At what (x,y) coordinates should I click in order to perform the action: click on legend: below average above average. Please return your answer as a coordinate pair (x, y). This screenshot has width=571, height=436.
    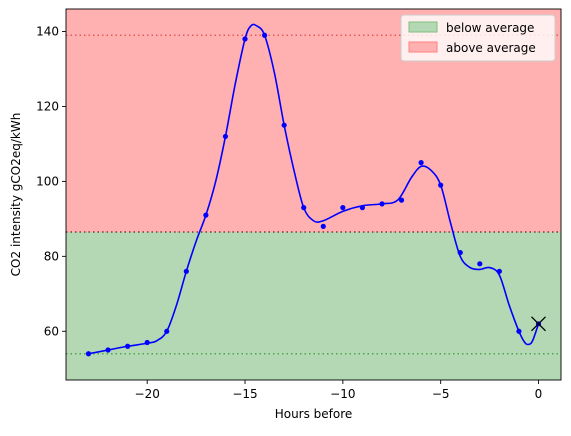
    Looking at the image, I should click on (478, 38).